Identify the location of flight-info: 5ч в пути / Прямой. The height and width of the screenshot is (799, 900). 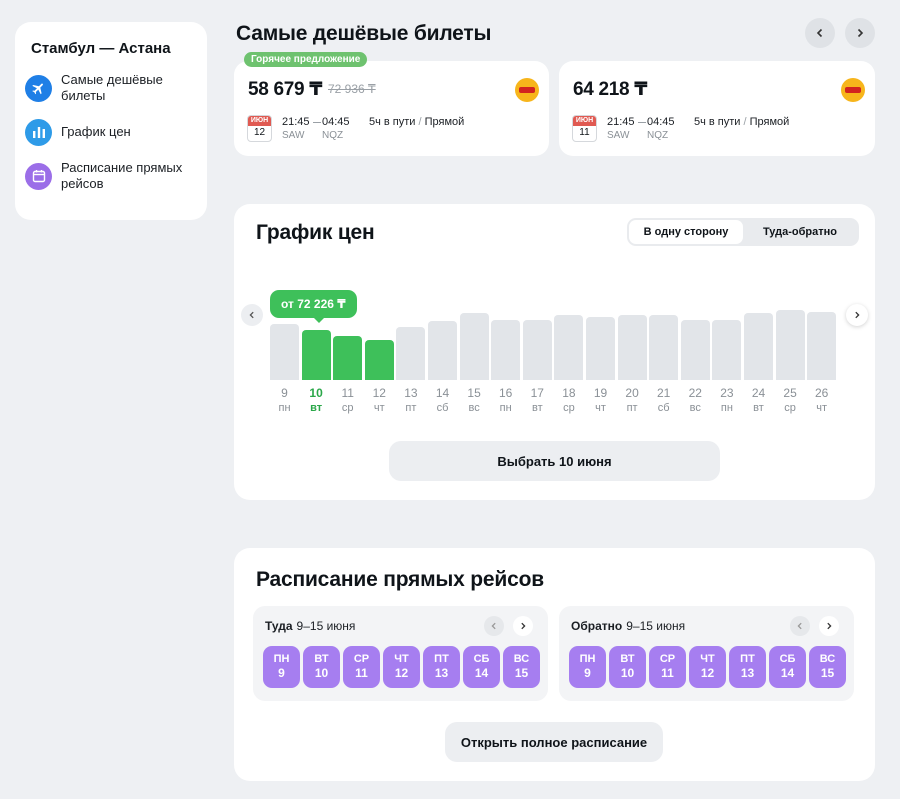
(417, 122).